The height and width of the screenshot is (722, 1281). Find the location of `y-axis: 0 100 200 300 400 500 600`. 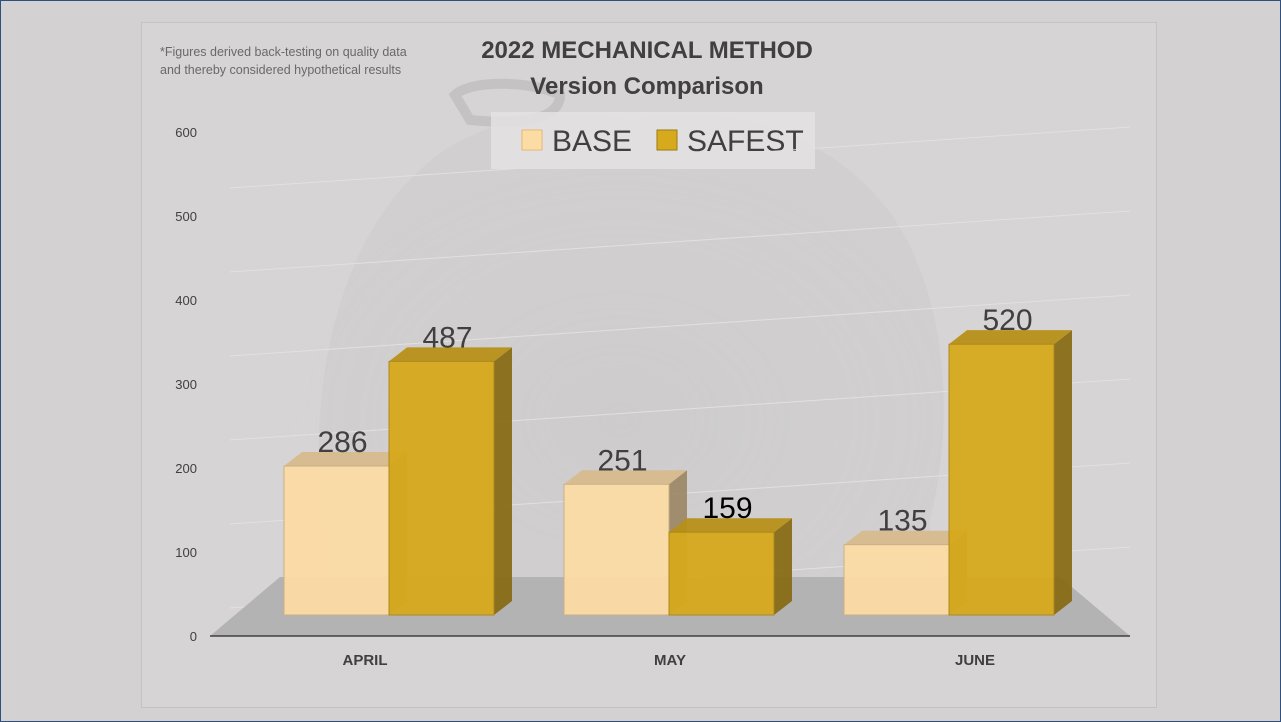

y-axis: 0 100 200 300 400 500 600 is located at coordinates (186, 384).